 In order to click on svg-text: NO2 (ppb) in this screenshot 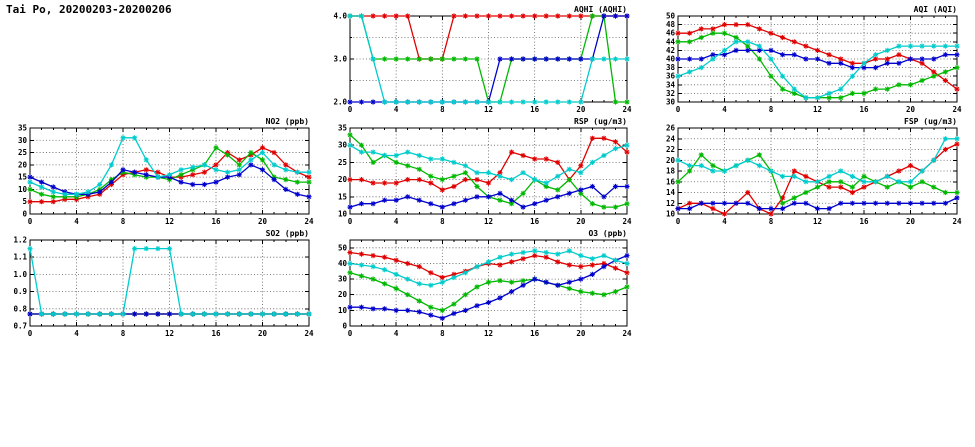, I will do `click(287, 121)`.